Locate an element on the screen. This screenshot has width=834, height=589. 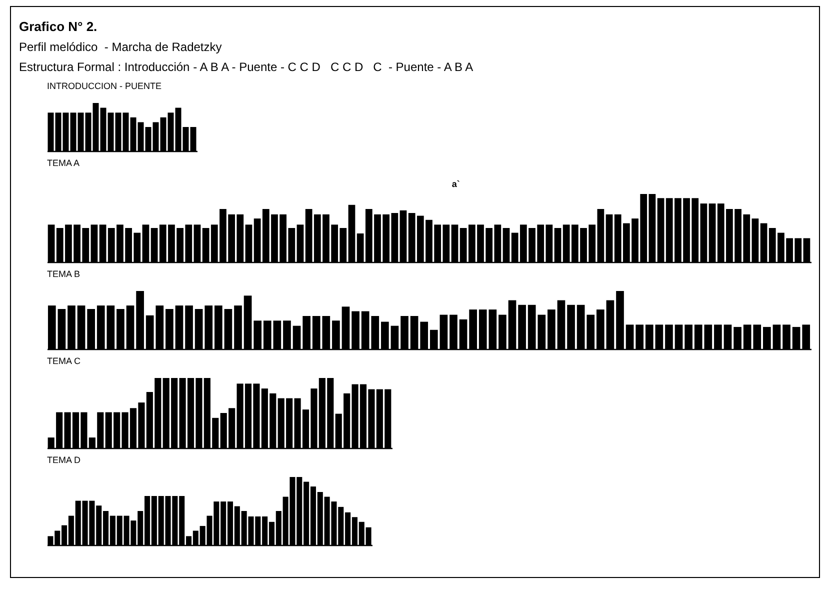
chart-title: TEMA D is located at coordinates (64, 460).